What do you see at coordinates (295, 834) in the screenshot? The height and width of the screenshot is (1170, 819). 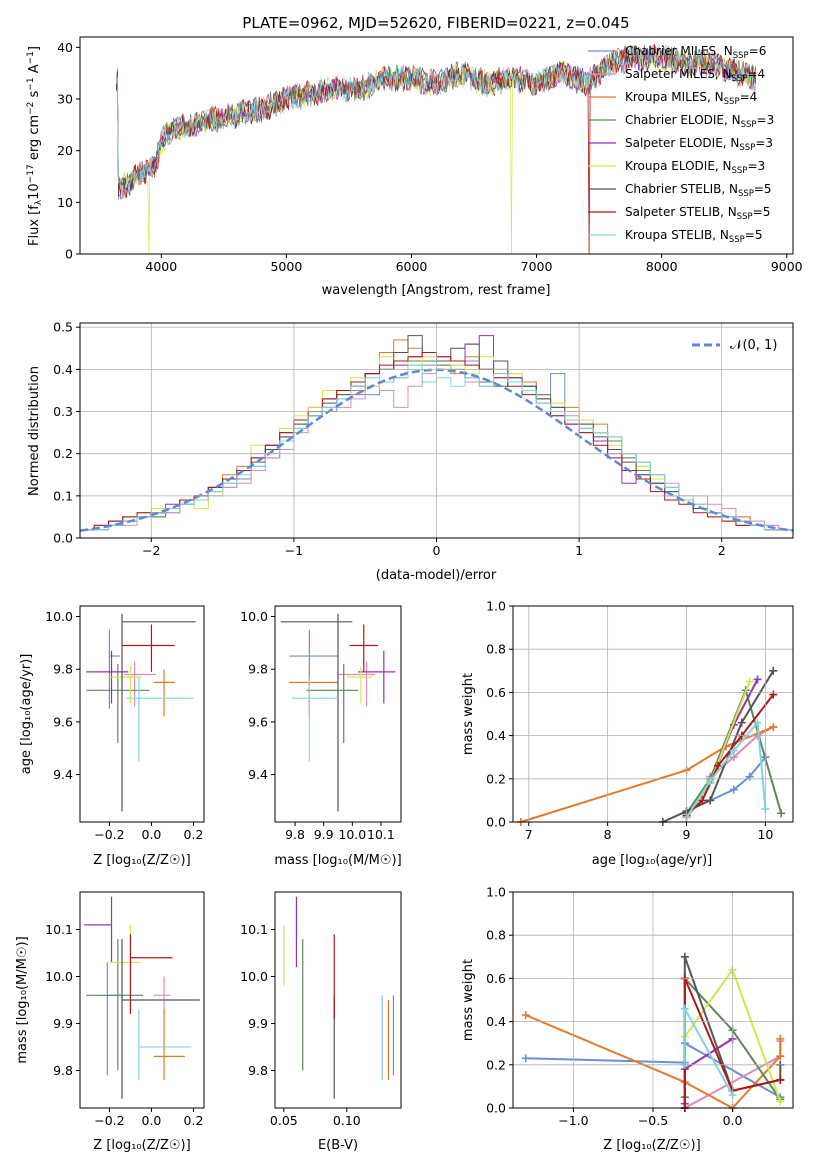 I see `x-tick-label: 9.8` at bounding box center [295, 834].